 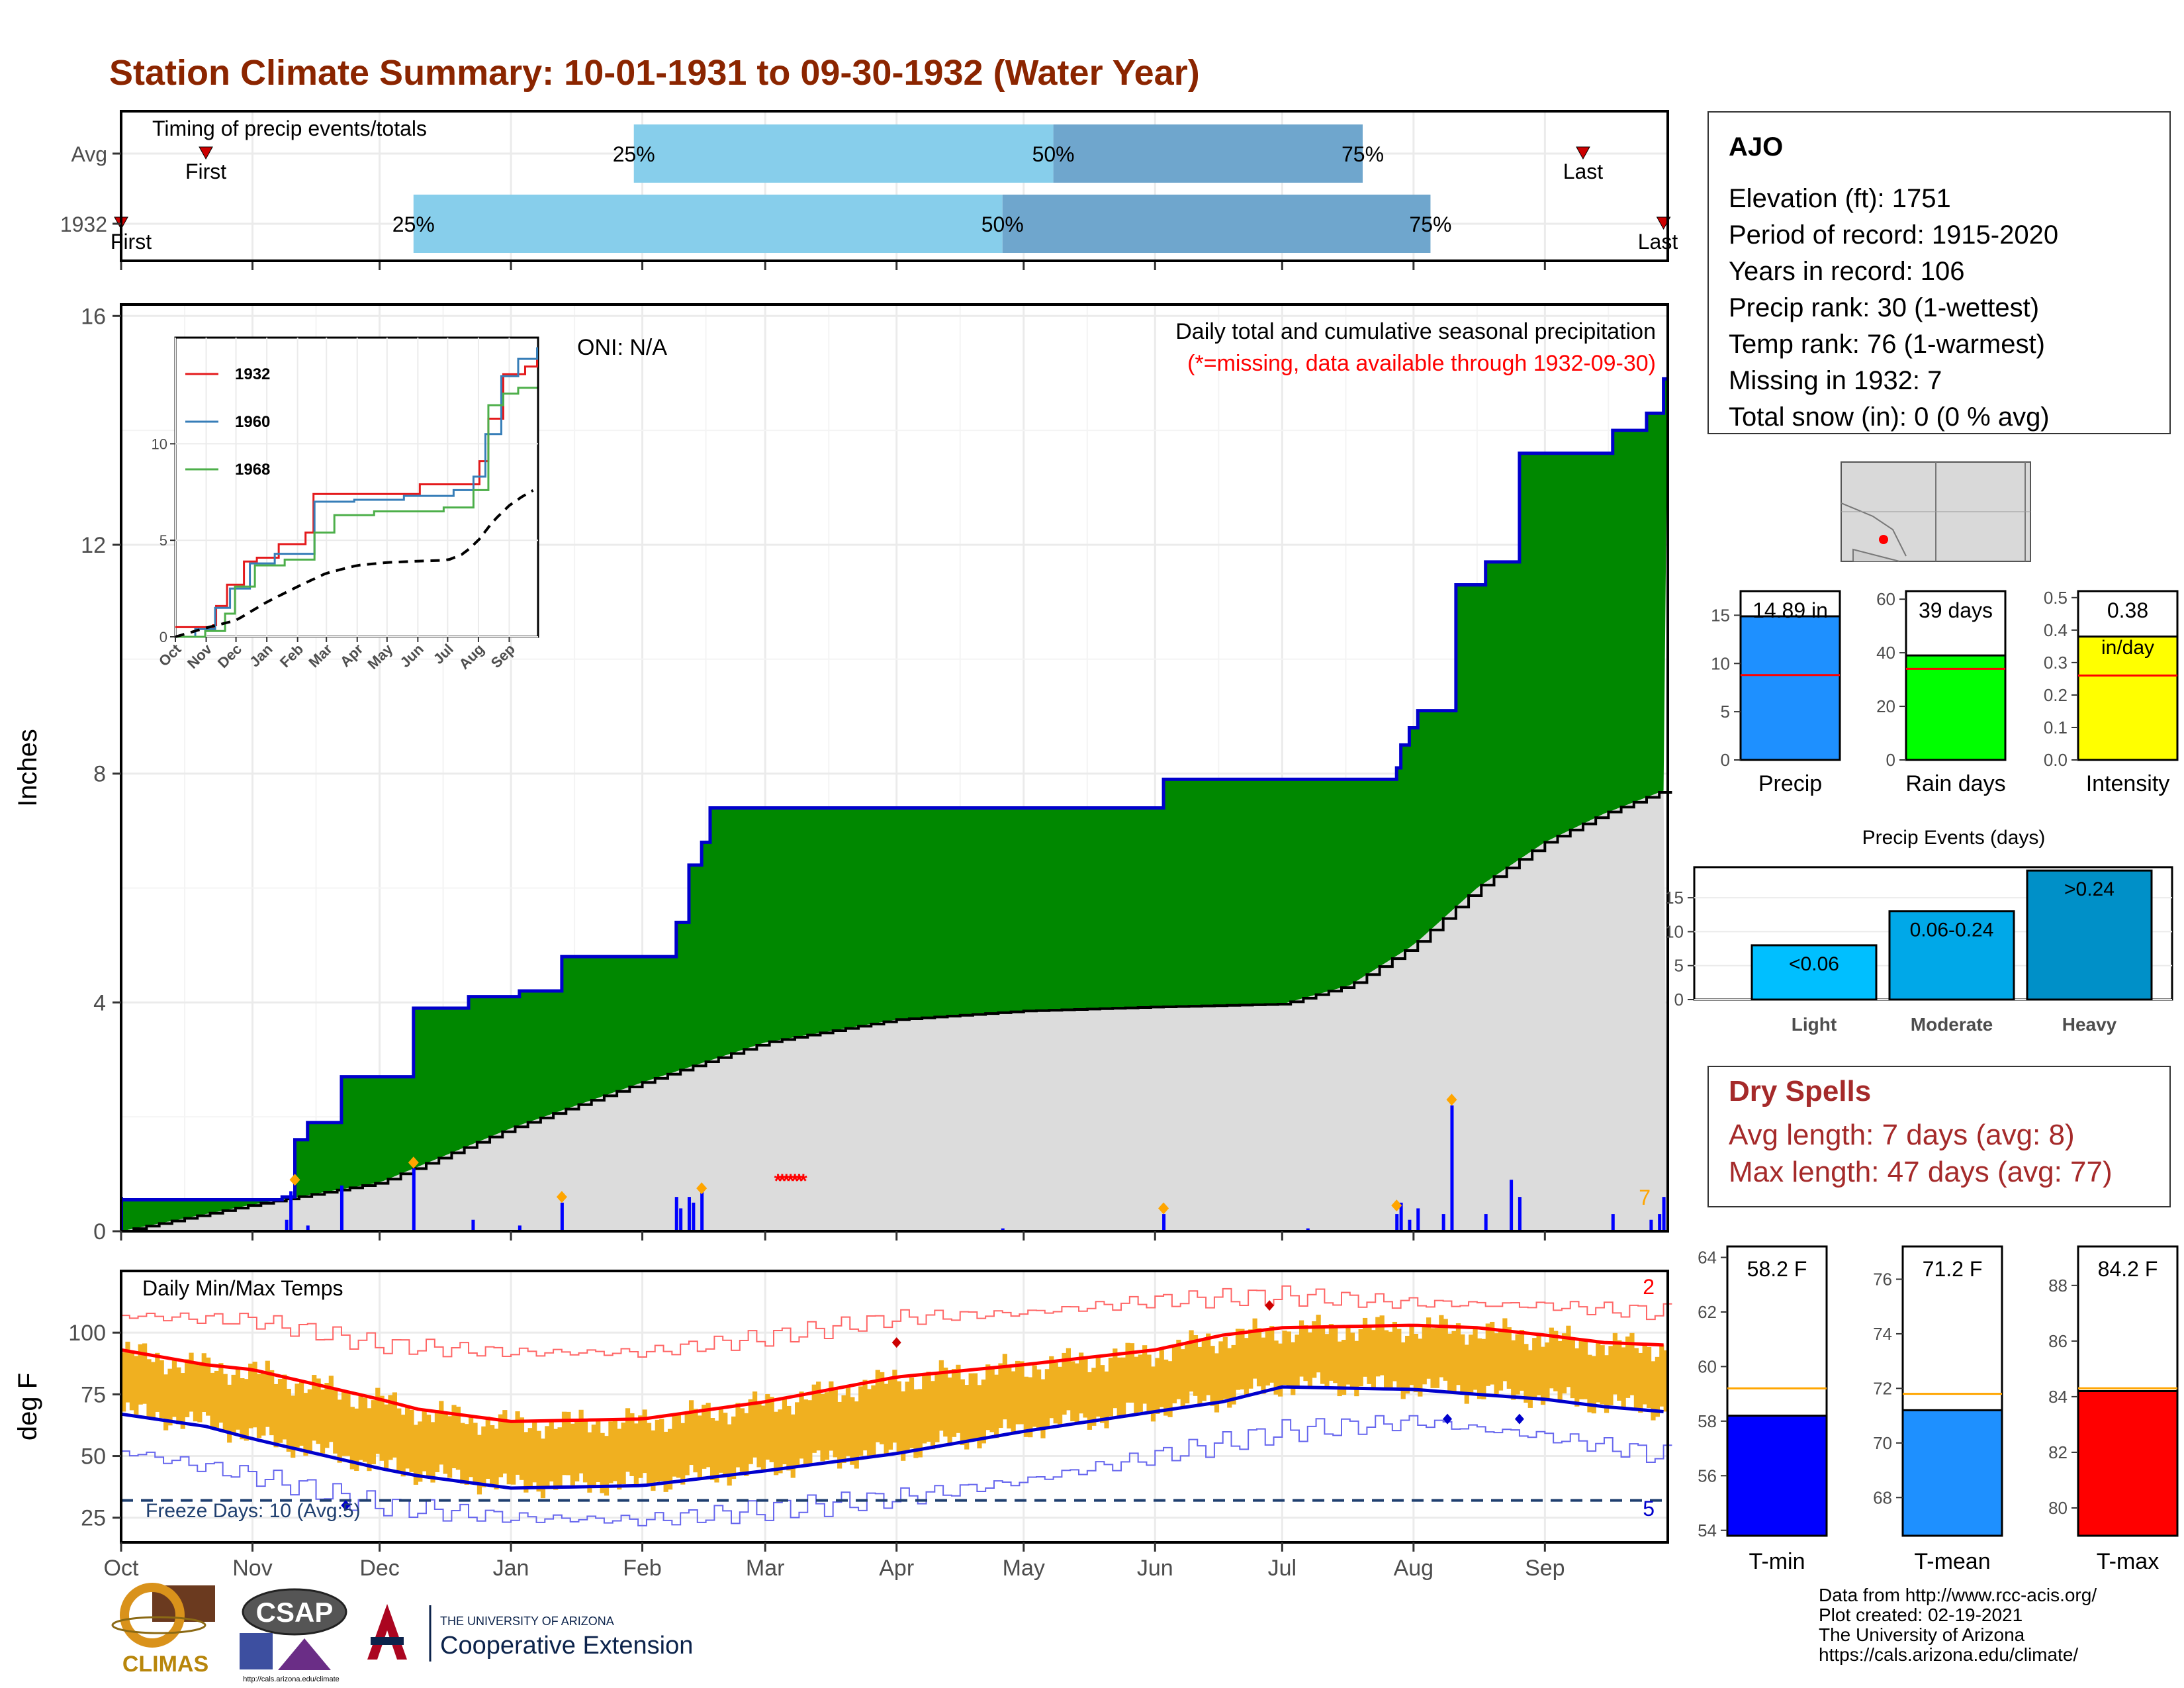 I want to click on credit-data-source: Data from http://www.rcc-acis.org/, so click(x=1958, y=1595).